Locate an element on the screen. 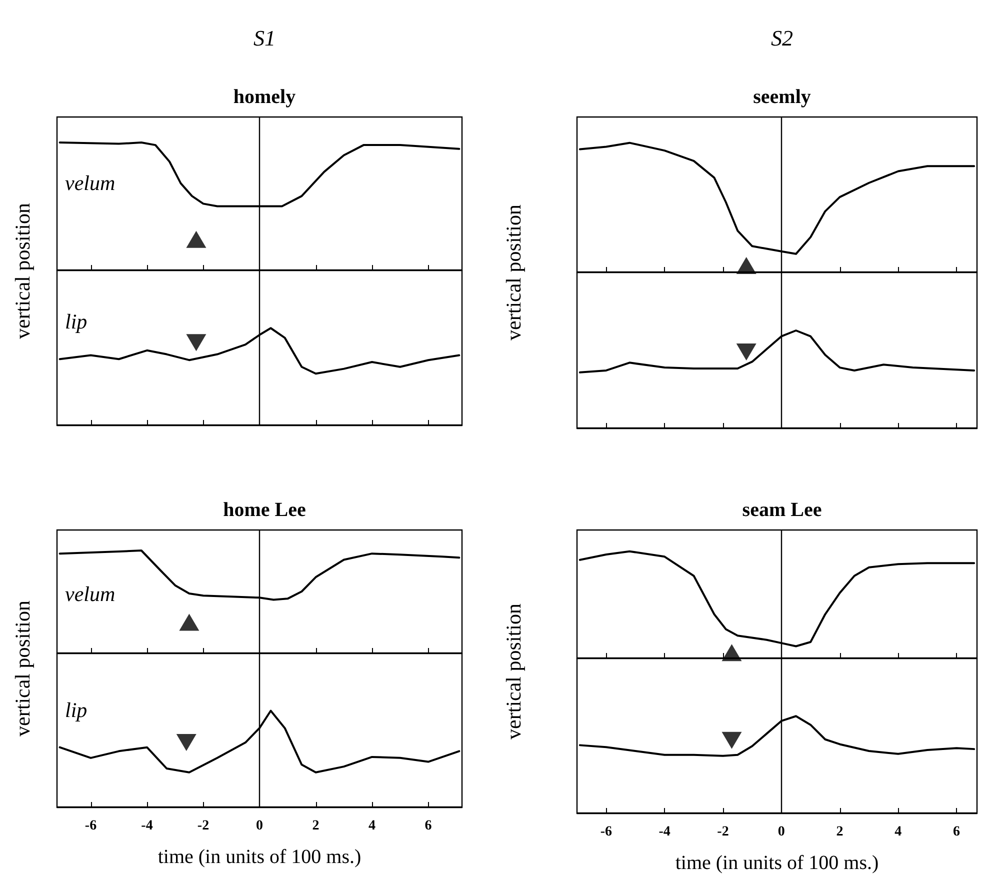  chart-title: homely is located at coordinates (264, 97).